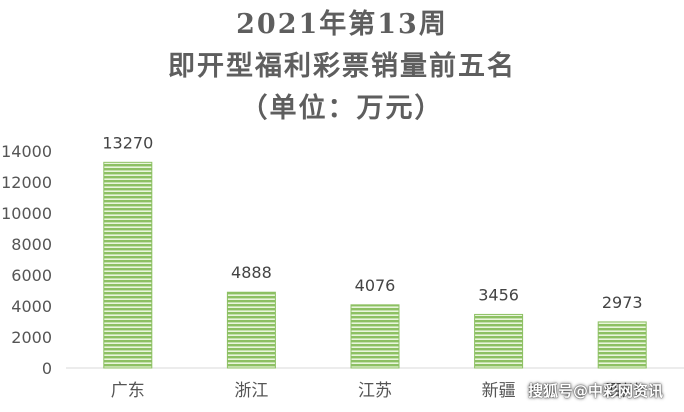  What do you see at coordinates (31, 275) in the screenshot?
I see `y-tick-label: 6000` at bounding box center [31, 275].